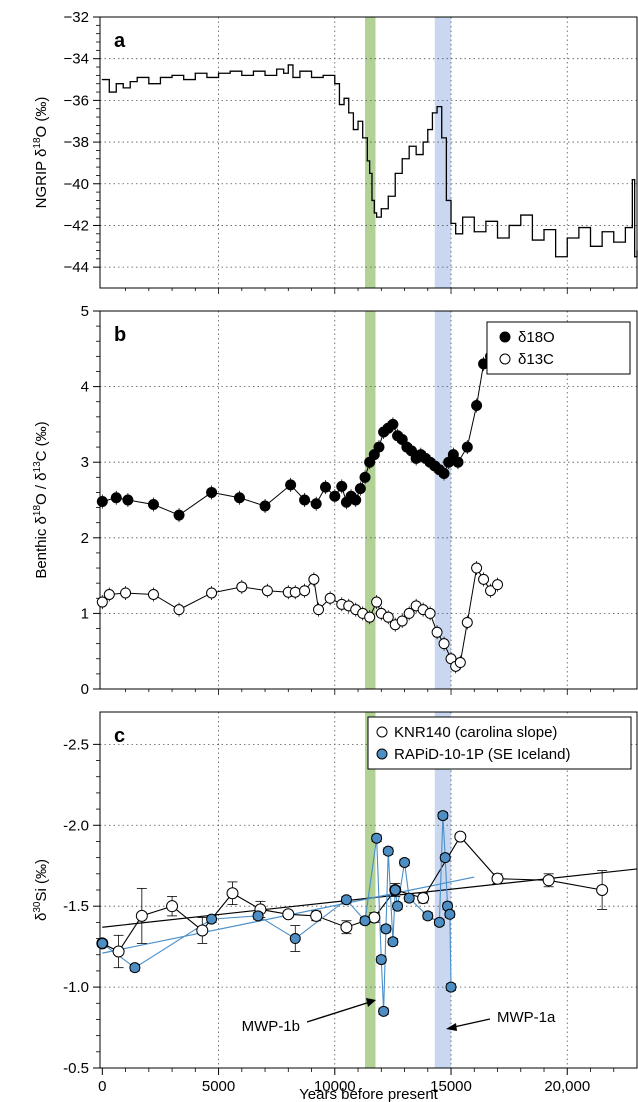  Describe the element at coordinates (536, 337) in the screenshot. I see `legend-label-d18o: δ18O` at that location.